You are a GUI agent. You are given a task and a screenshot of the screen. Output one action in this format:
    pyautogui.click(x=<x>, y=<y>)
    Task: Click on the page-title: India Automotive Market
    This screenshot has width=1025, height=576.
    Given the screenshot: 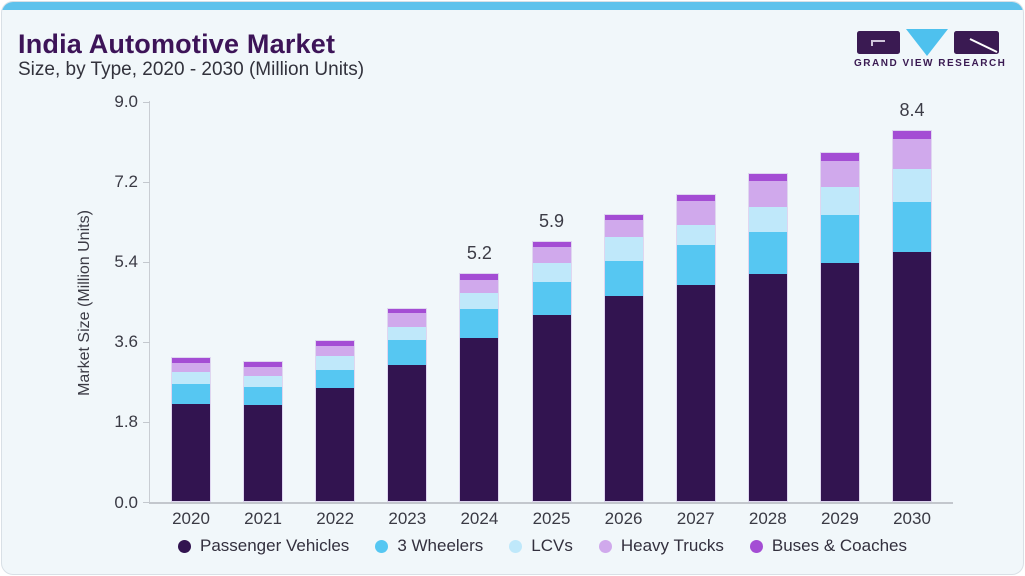 What is the action you would take?
    pyautogui.click(x=177, y=44)
    